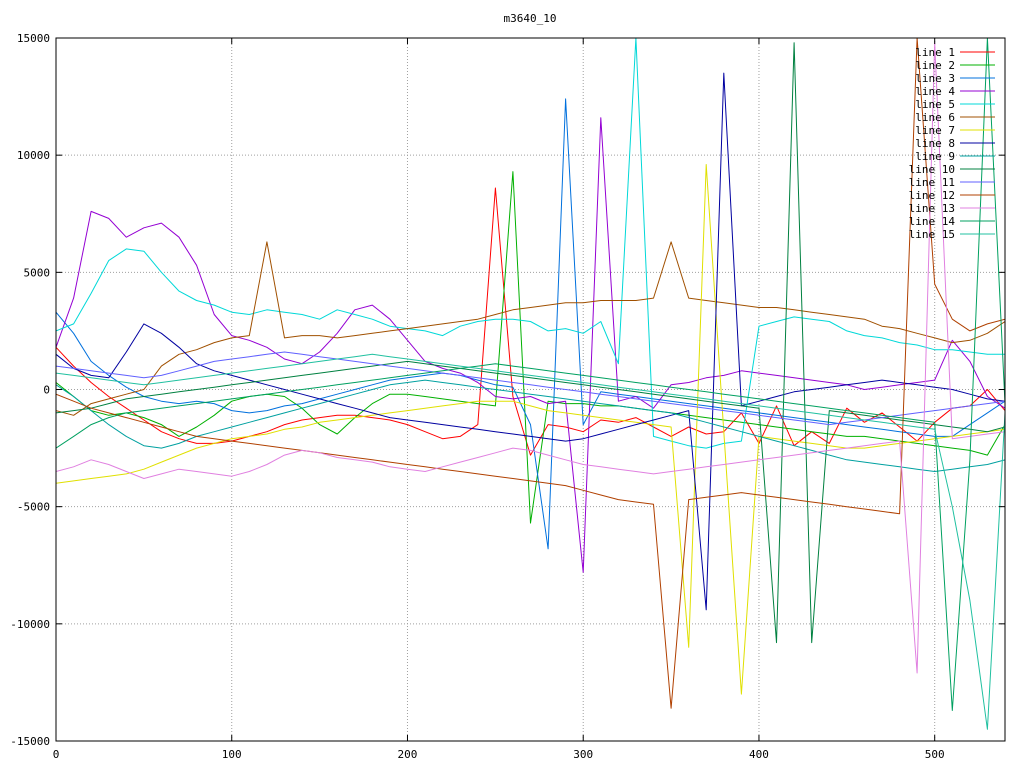  Describe the element at coordinates (935, 117) in the screenshot. I see `legend-label: line 6` at that location.